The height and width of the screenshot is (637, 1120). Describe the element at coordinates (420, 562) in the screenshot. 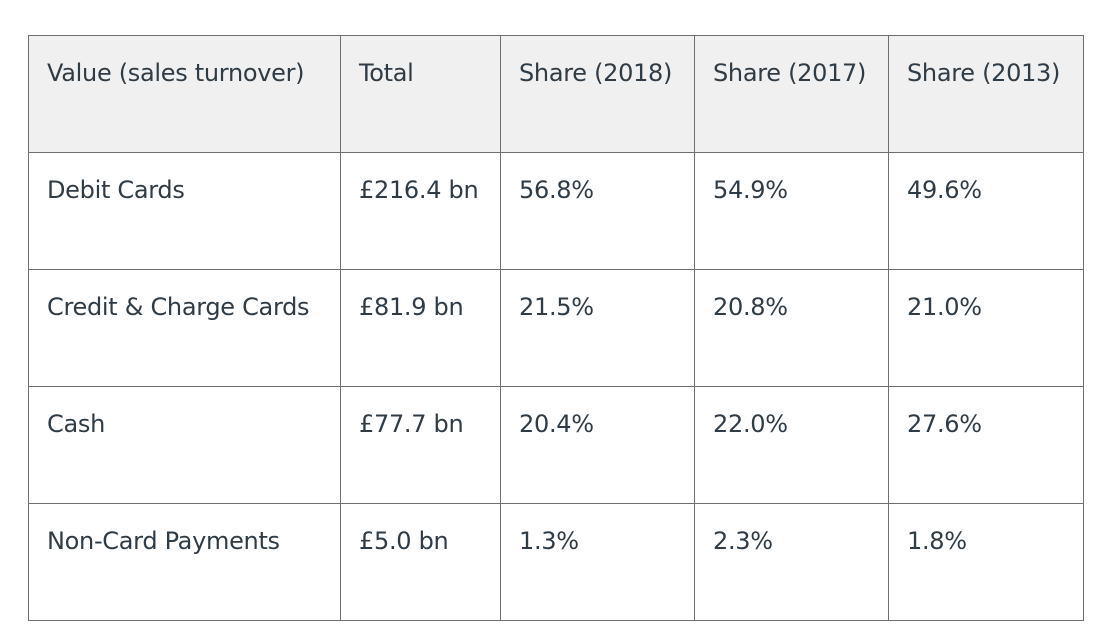

I see `table-cell: £5.0 bn` at that location.